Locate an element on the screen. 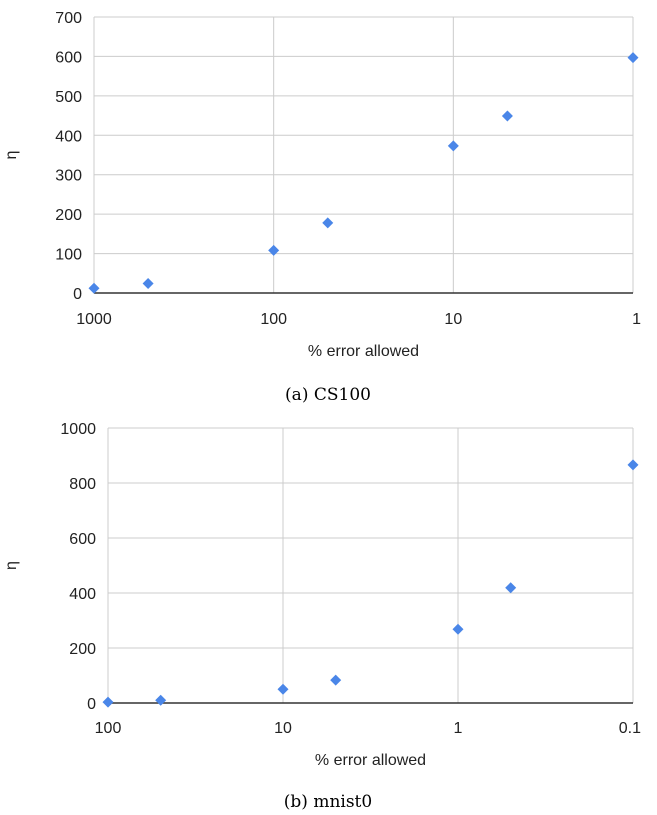 Image resolution: width=657 pixels, height=815 pixels. y-tick-label: 500 is located at coordinates (68, 97).